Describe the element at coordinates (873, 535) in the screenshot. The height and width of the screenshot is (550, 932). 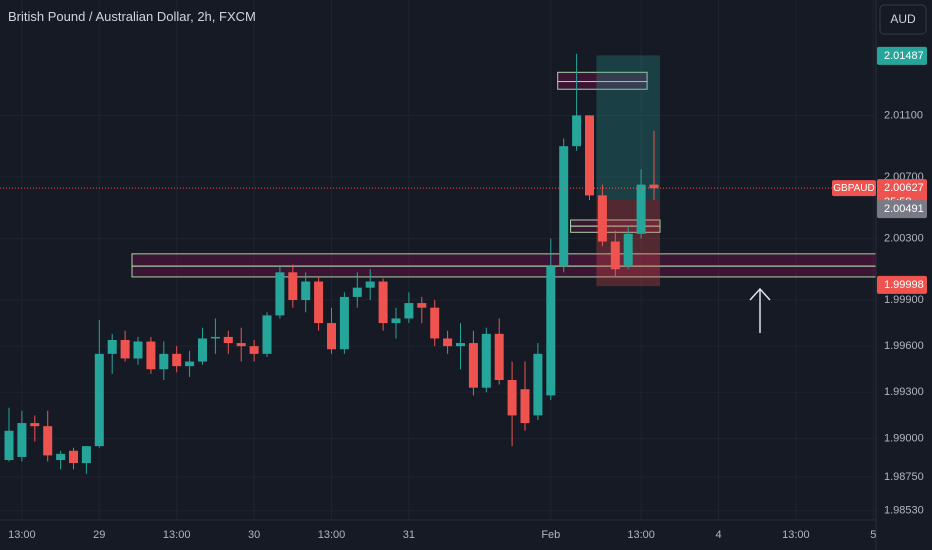
I see `x-tick-label: 5` at that location.